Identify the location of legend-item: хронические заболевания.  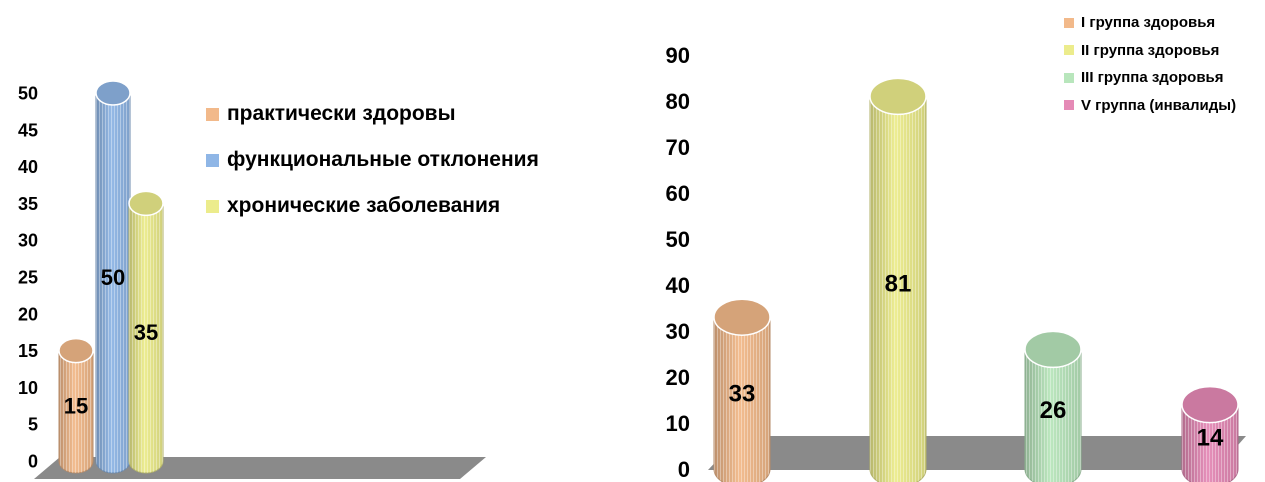
(372, 206).